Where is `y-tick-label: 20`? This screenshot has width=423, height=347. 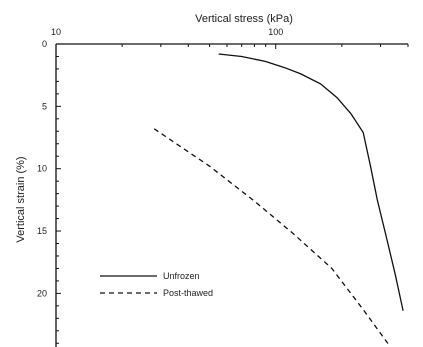 y-tick-label: 20 is located at coordinates (42, 293).